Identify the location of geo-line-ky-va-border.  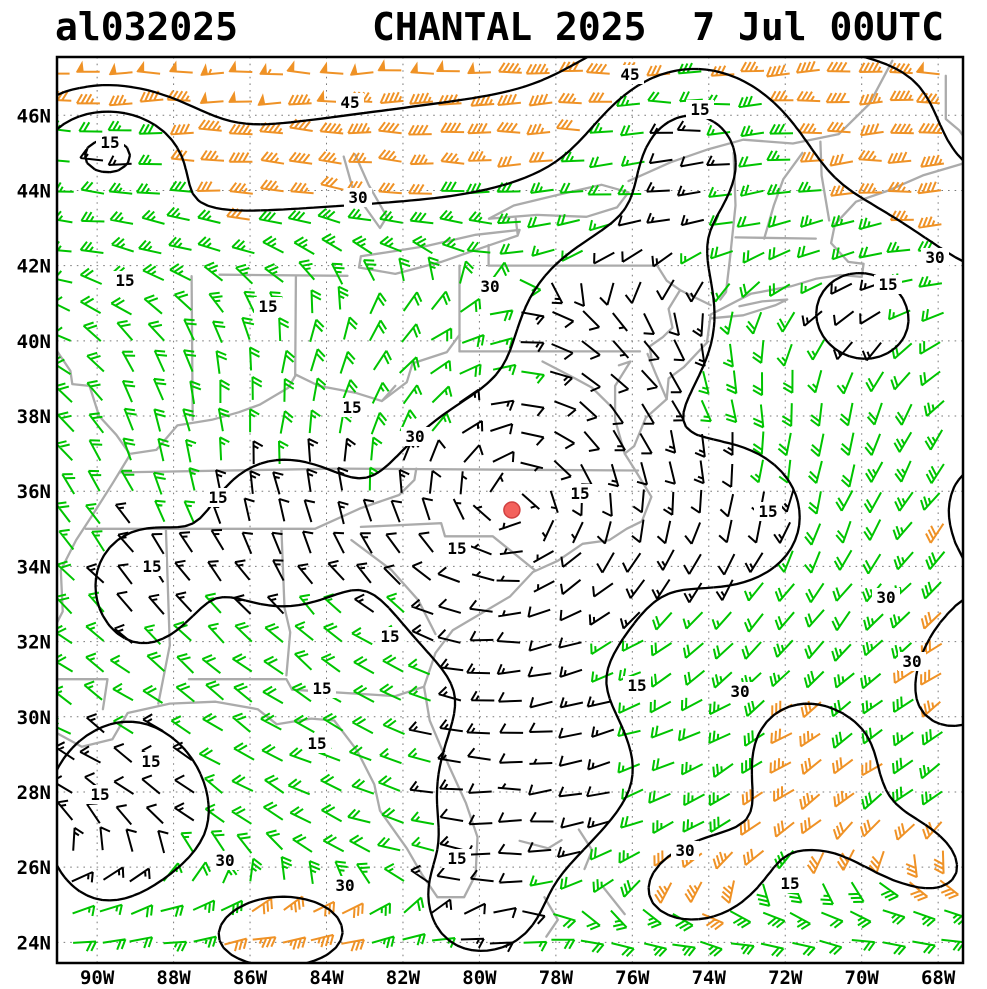
(230, 470).